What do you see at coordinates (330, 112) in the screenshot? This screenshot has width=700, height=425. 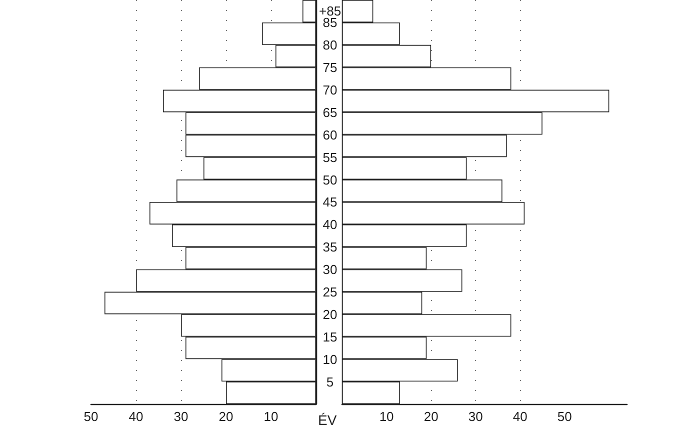 I see `y-tick-label: 65` at bounding box center [330, 112].